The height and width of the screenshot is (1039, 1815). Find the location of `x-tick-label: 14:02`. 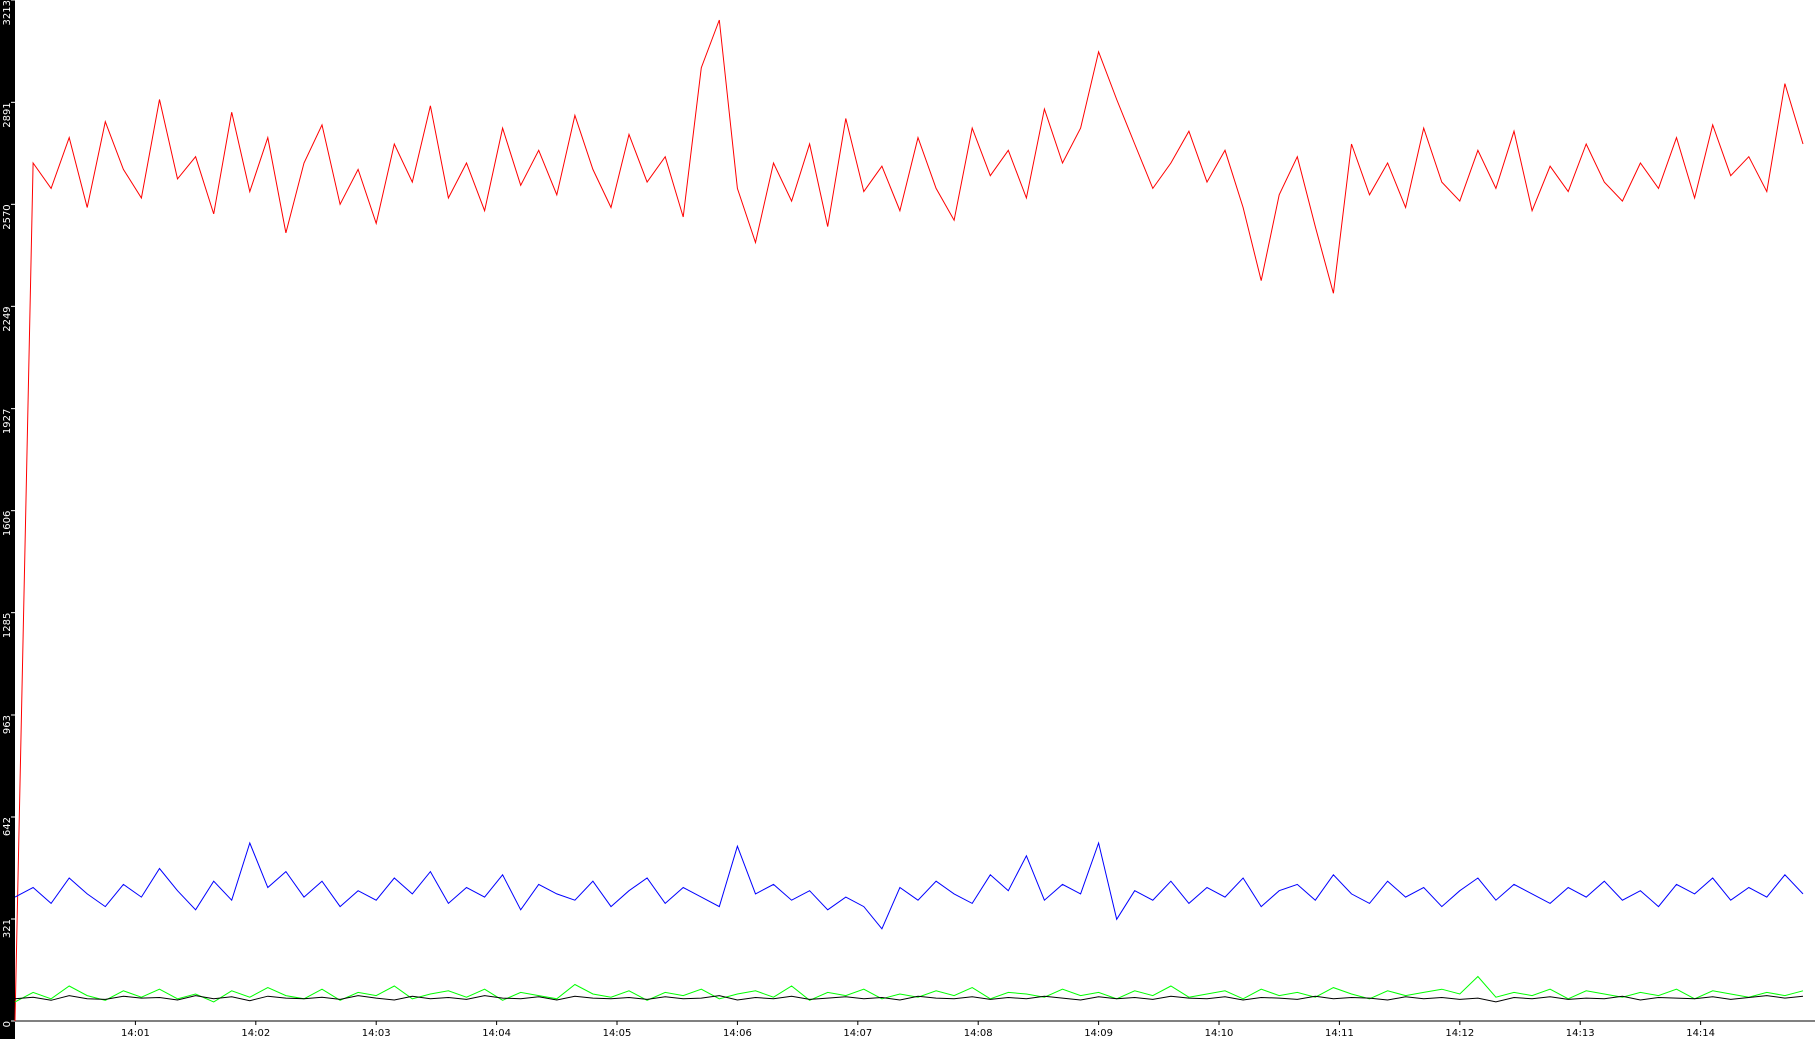

x-tick-label: 14:02 is located at coordinates (255, 1033).